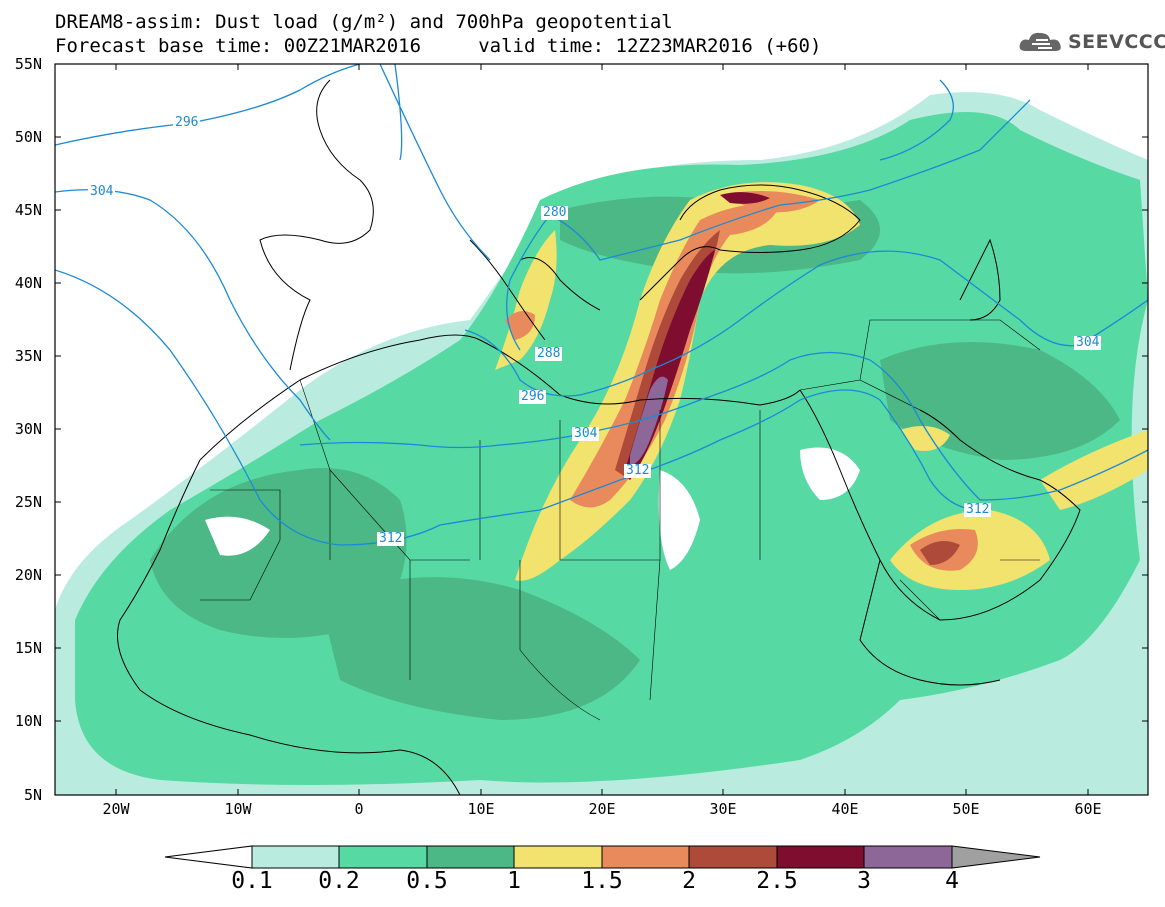  I want to click on colorbar-tick-label: 1, so click(514, 881).